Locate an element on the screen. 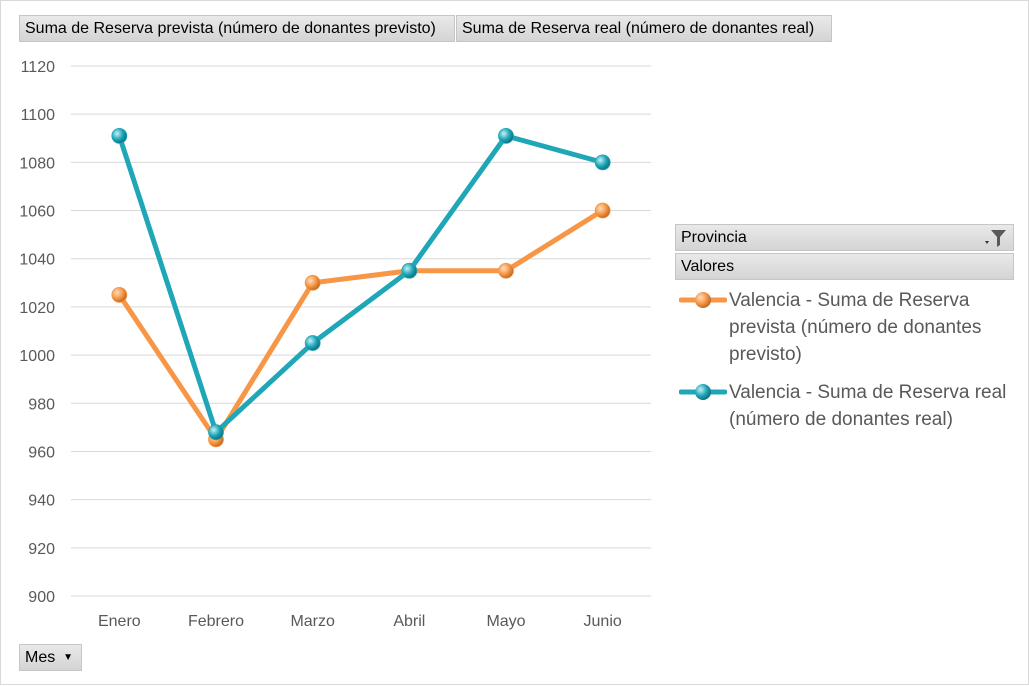 This screenshot has height=686, width=1029. y-tick-label: 980 is located at coordinates (41, 404).